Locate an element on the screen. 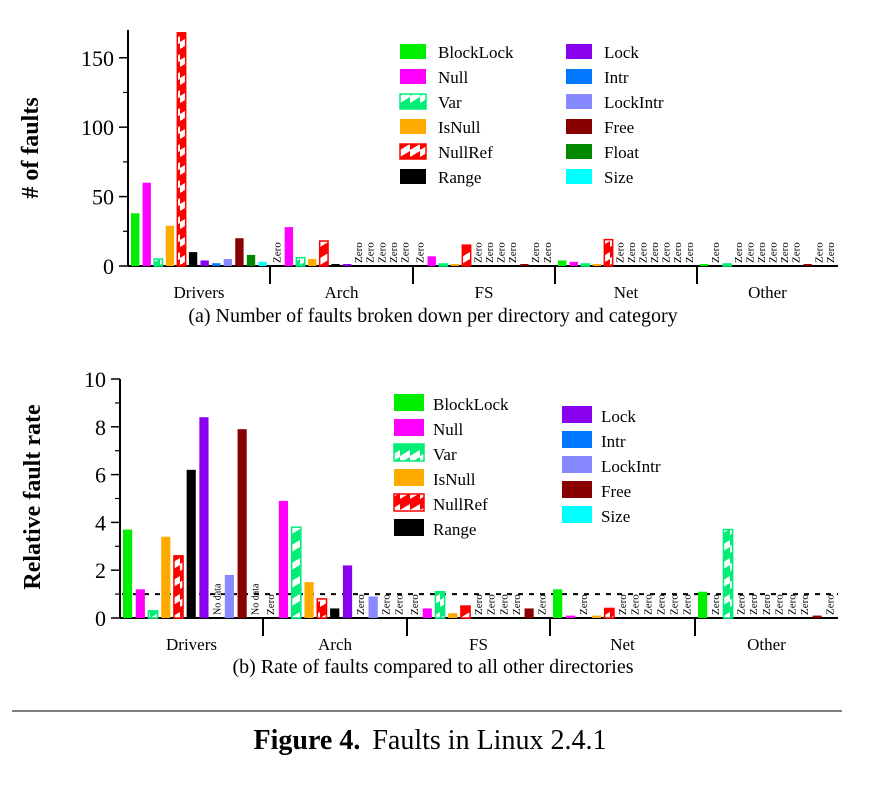  chart-b-bar-other-blocklock is located at coordinates (703, 604).